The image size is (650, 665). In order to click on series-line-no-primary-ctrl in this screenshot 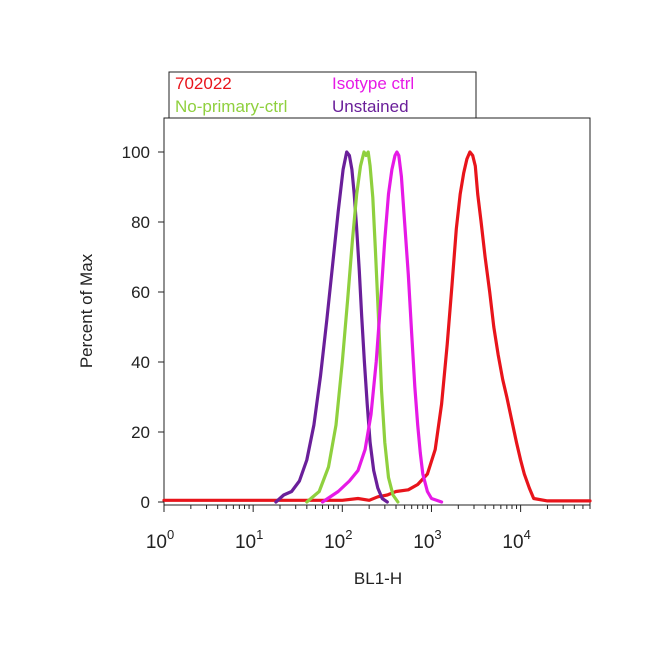, I will do `click(352, 327)`.